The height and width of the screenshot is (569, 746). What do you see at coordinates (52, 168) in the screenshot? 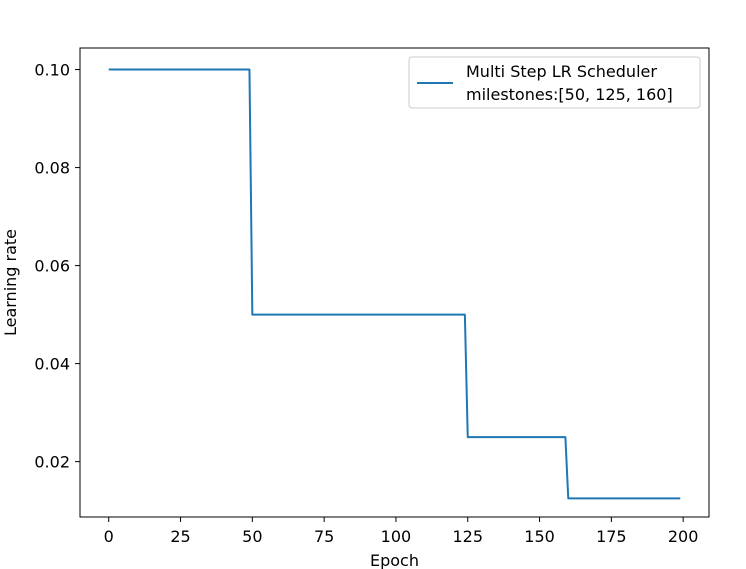
I see `y-tick-label: 0.08` at bounding box center [52, 168].